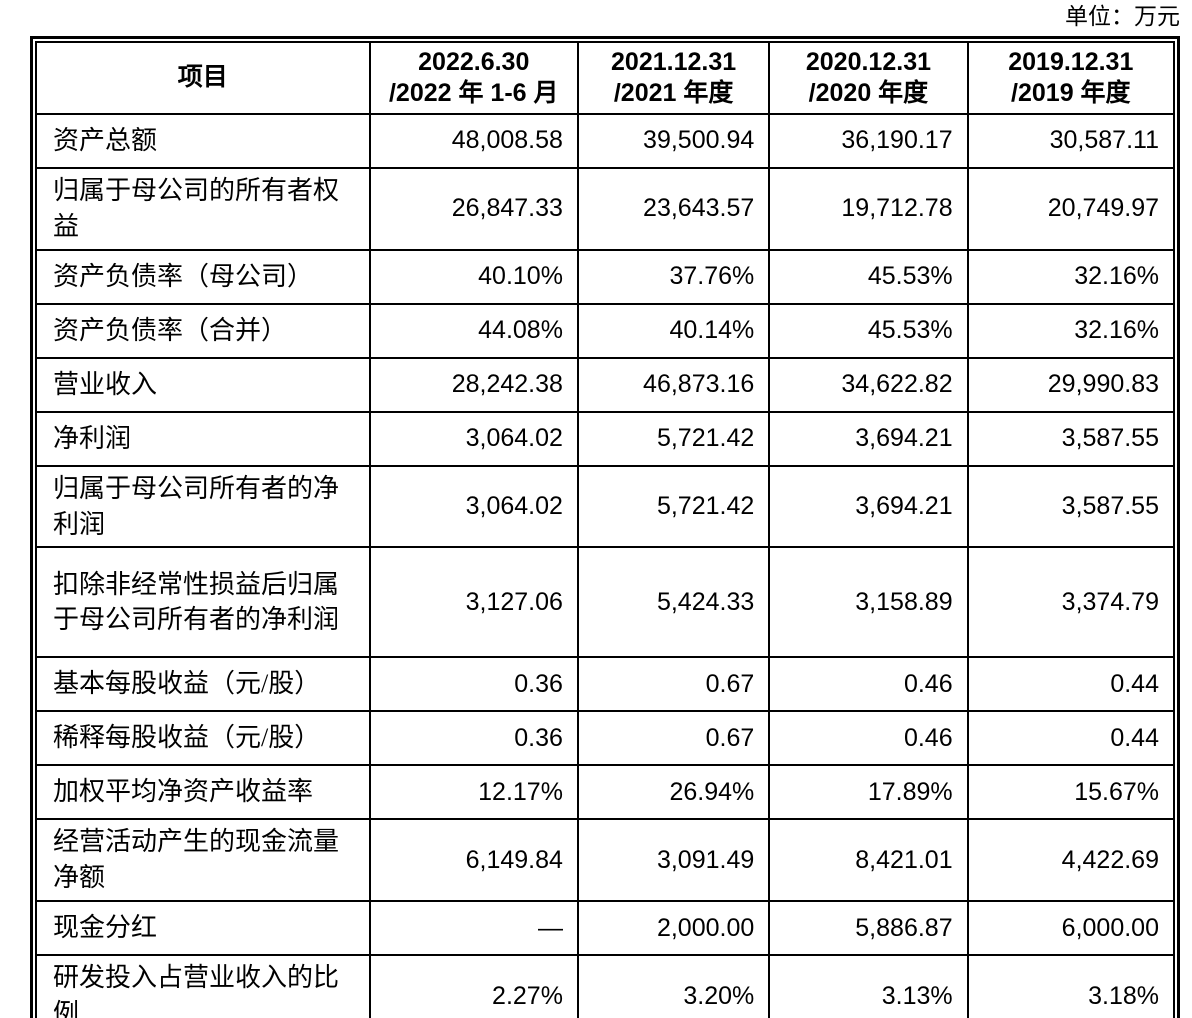  What do you see at coordinates (1122, 16) in the screenshot?
I see `unit-label: 单位：万元` at bounding box center [1122, 16].